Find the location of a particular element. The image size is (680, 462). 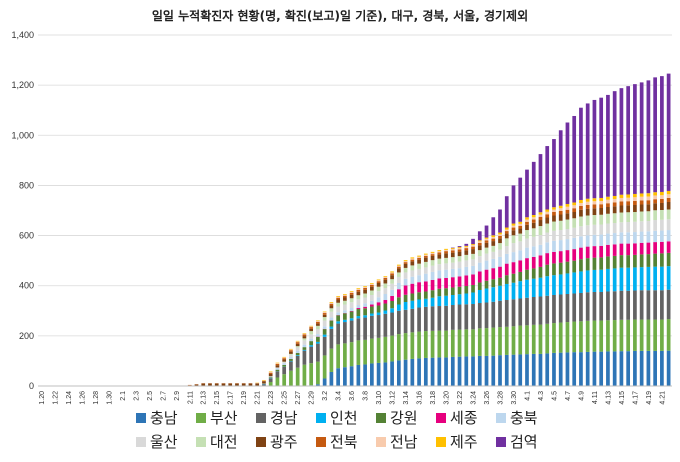

x-tick-label: 3.14 is located at coordinates (406, 398).